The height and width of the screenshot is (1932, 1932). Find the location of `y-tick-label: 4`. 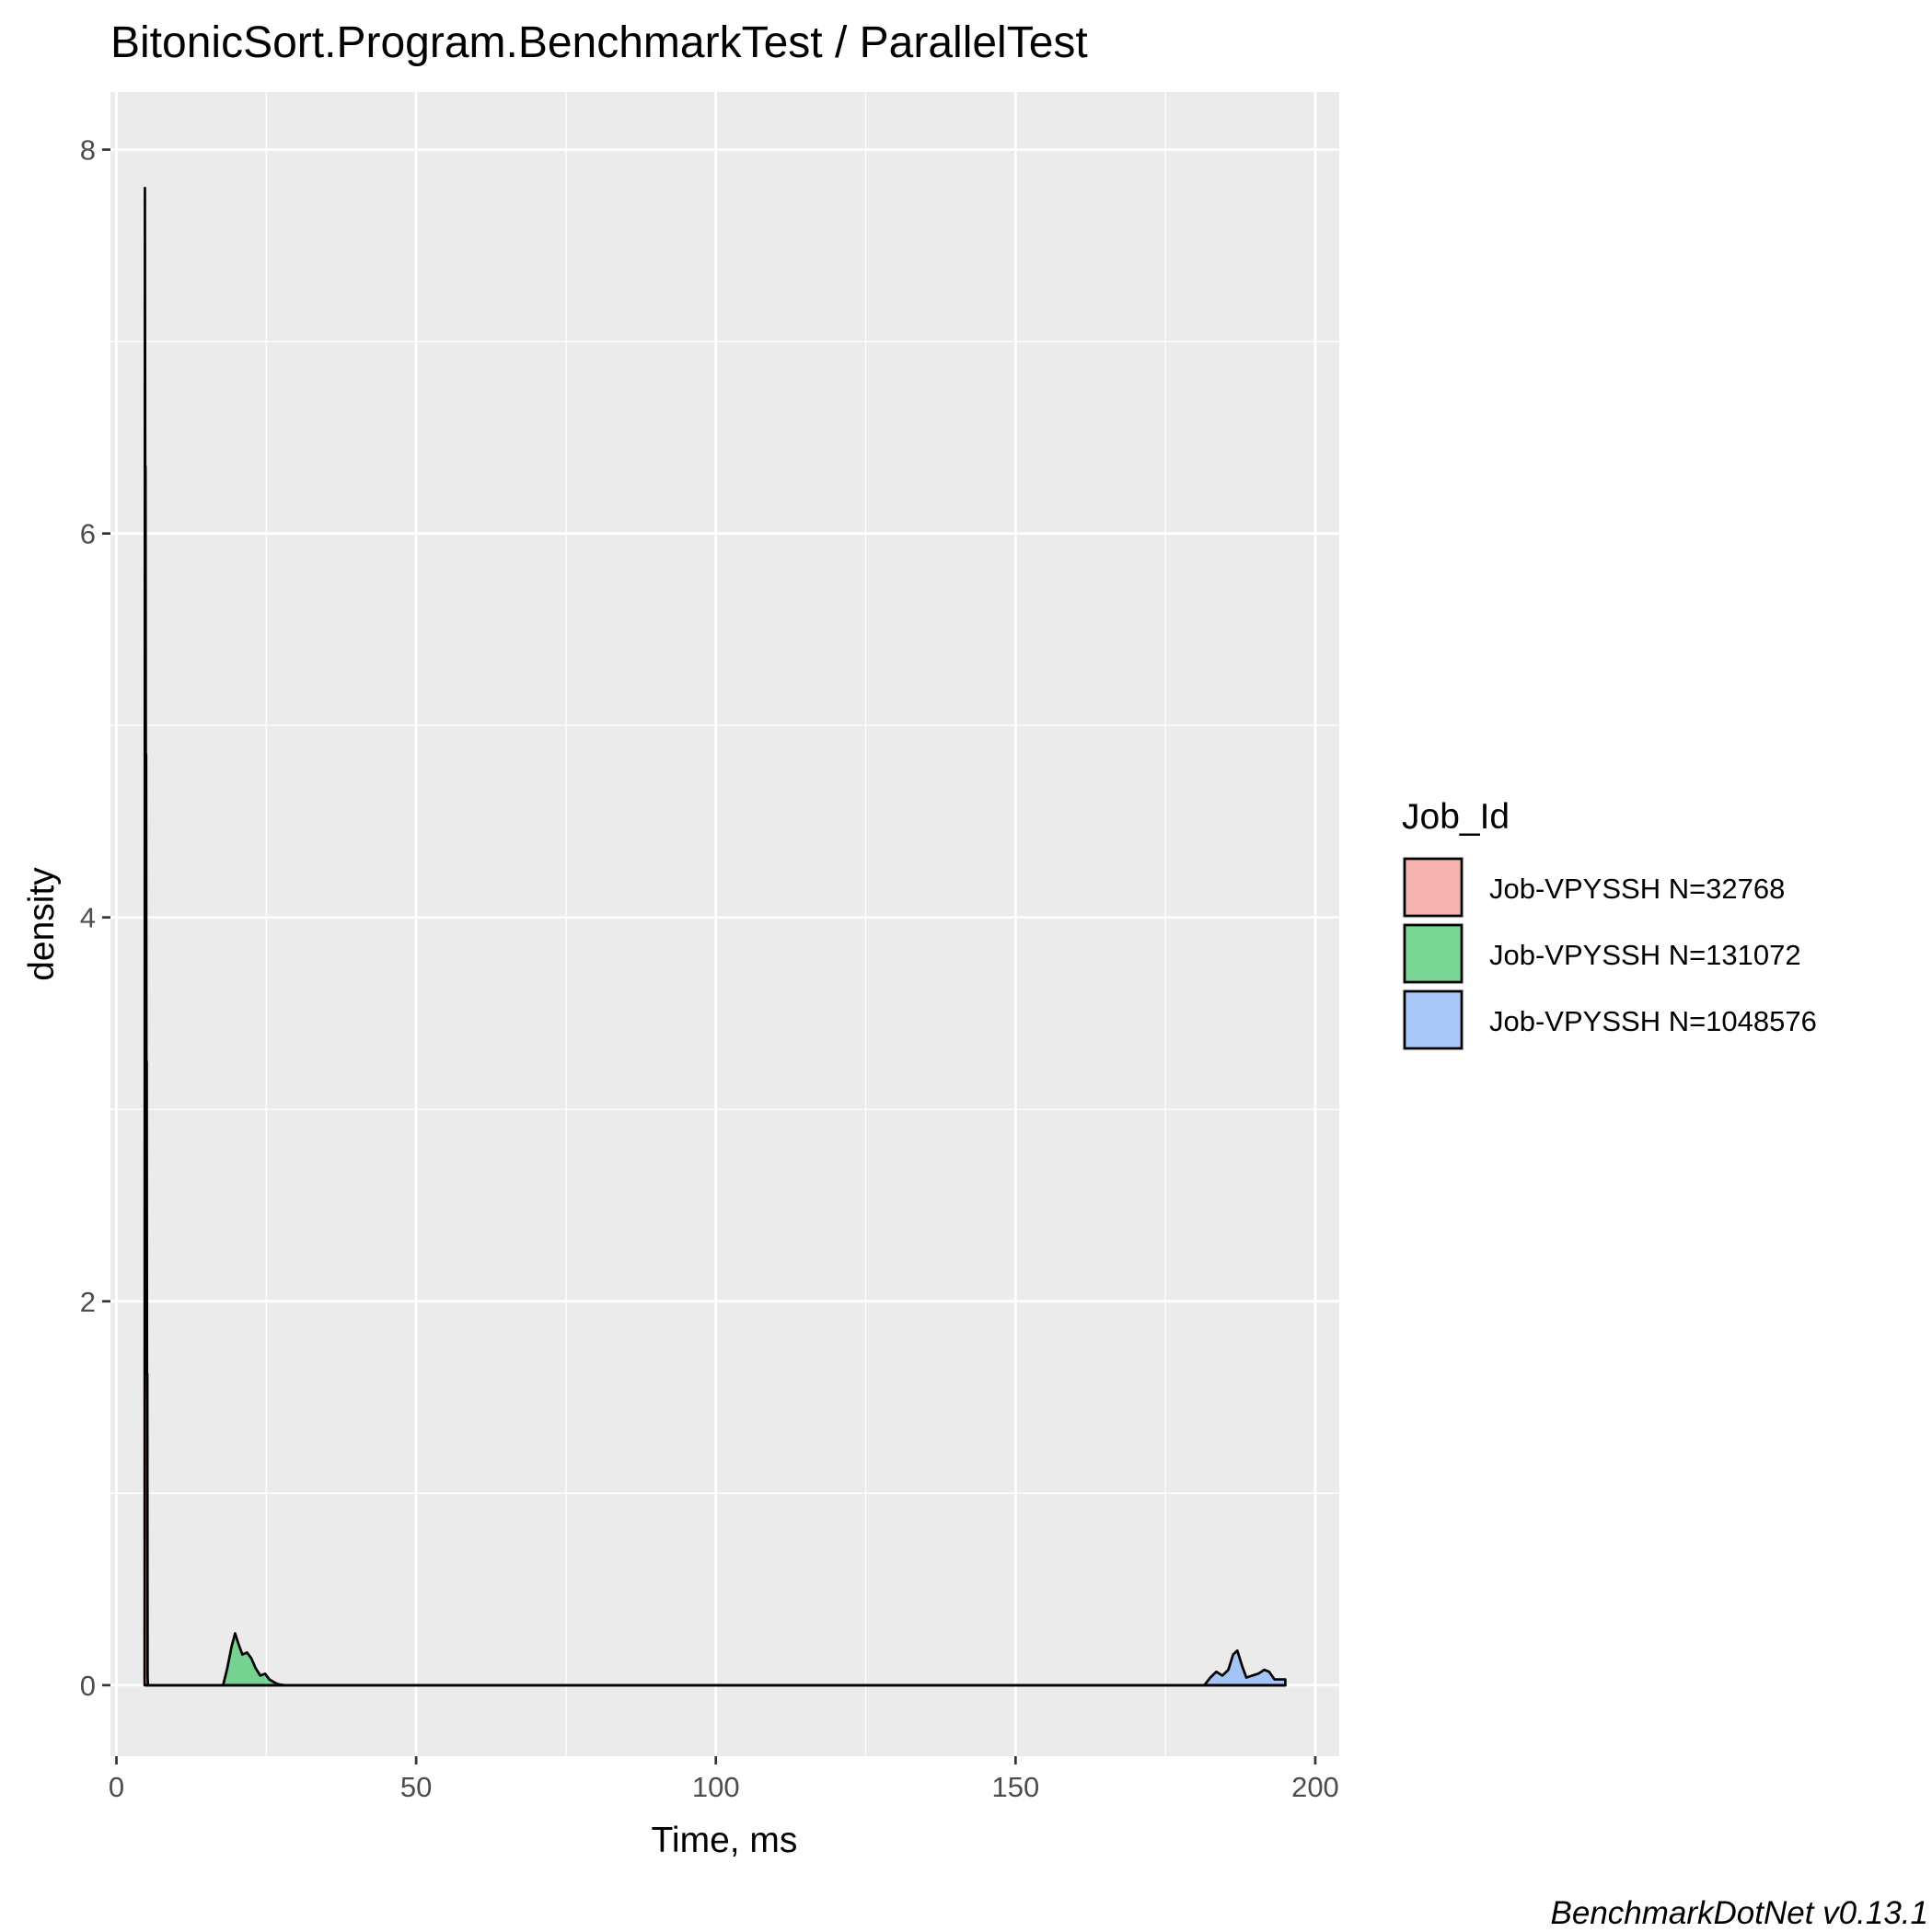

y-tick-label: 4 is located at coordinates (88, 918).